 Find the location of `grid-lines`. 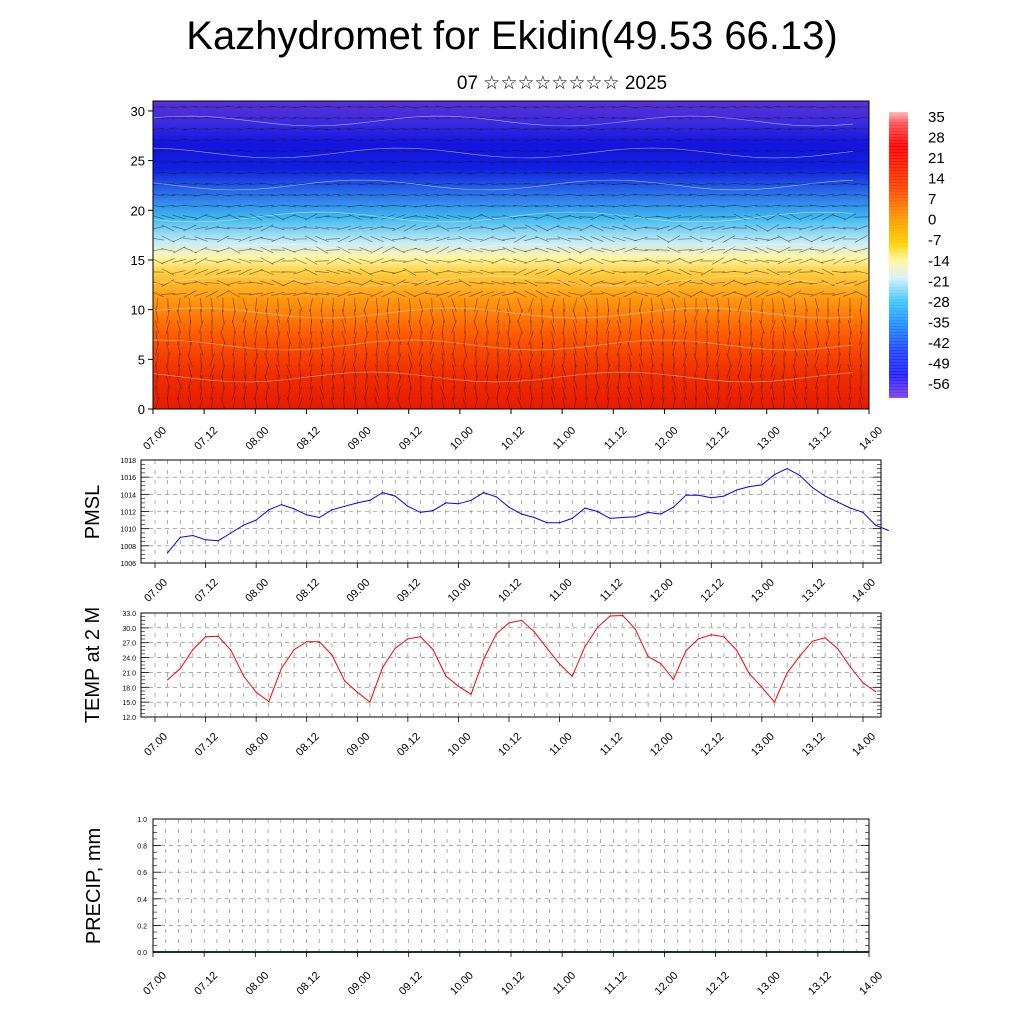

grid-lines is located at coordinates (511, 665).